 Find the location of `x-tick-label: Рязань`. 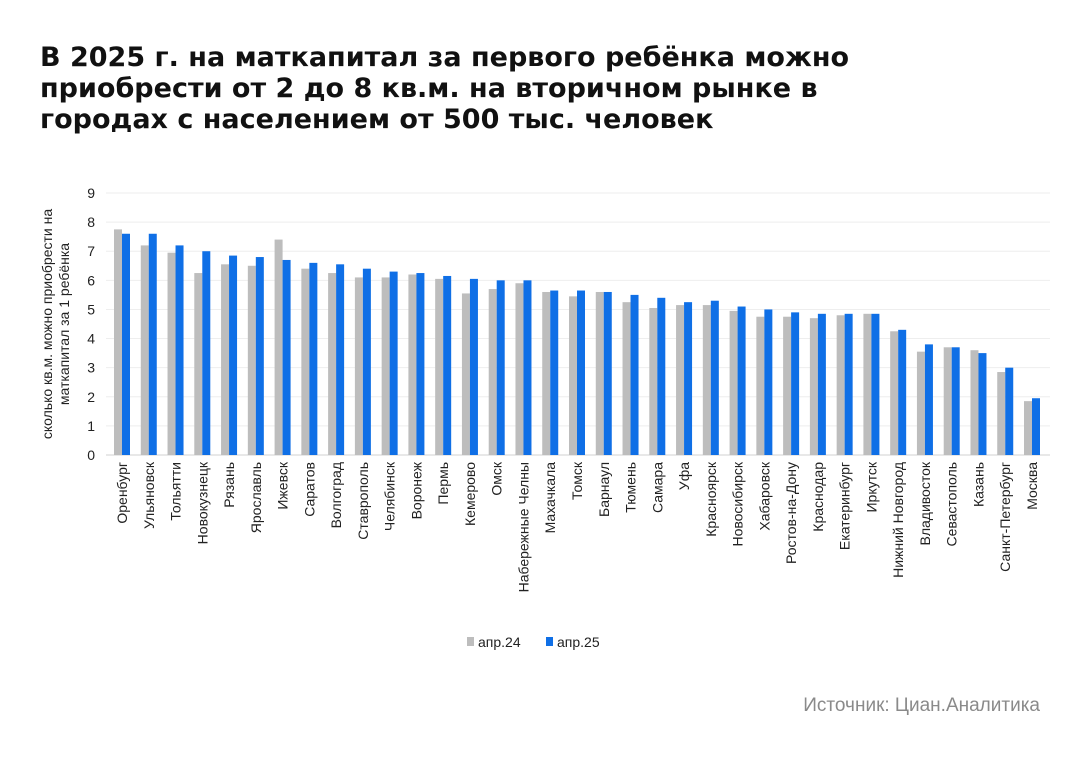

x-tick-label: Рязань is located at coordinates (229, 485).